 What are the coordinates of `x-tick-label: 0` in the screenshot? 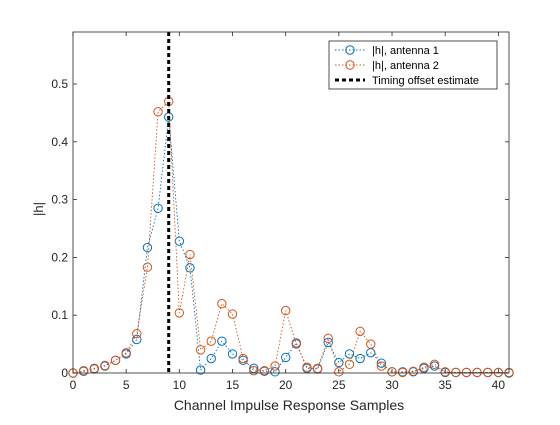 It's located at (73, 385).